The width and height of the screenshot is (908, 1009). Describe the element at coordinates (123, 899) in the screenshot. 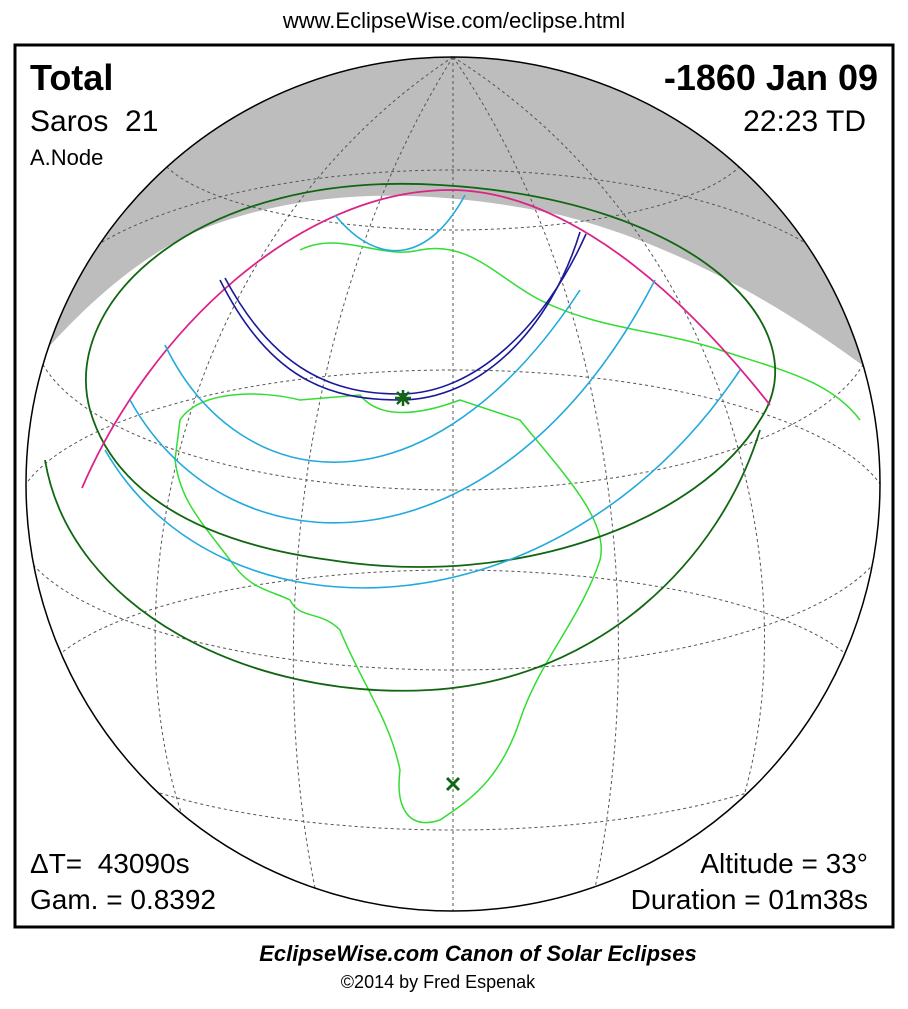

I see `gamma: Gam. = 0.8392` at that location.